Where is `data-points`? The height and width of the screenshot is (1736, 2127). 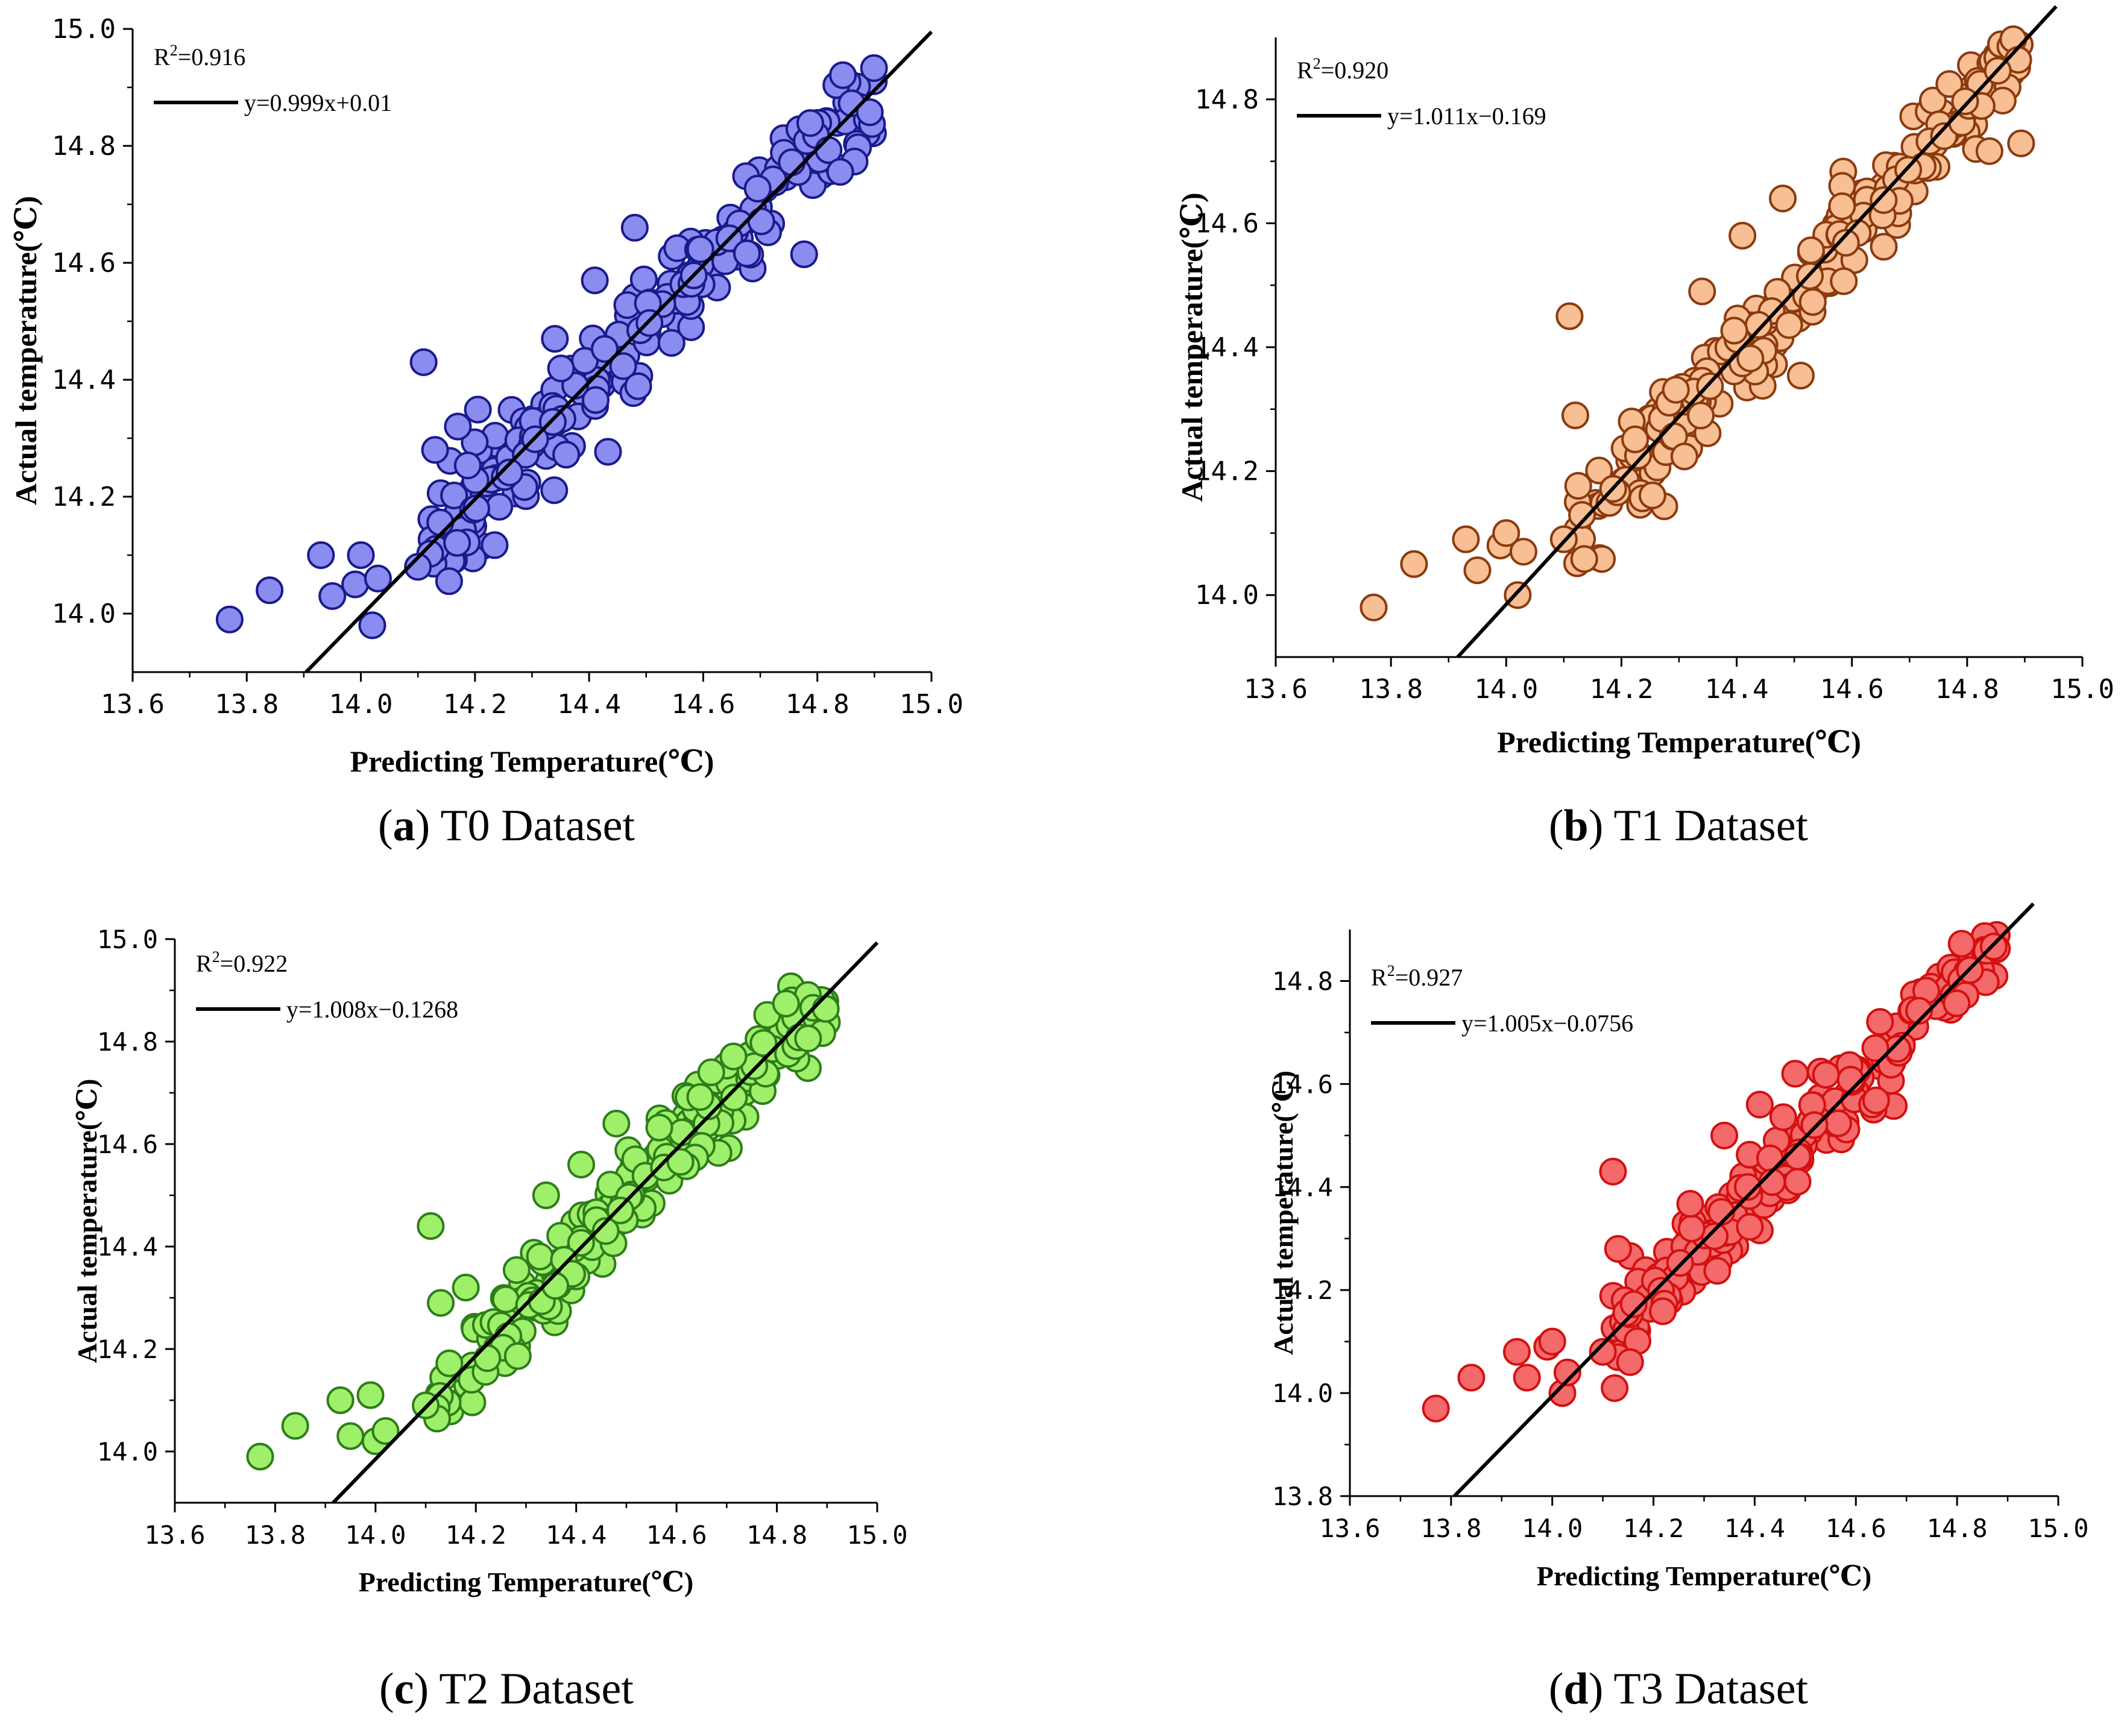 data-points is located at coordinates (544, 1221).